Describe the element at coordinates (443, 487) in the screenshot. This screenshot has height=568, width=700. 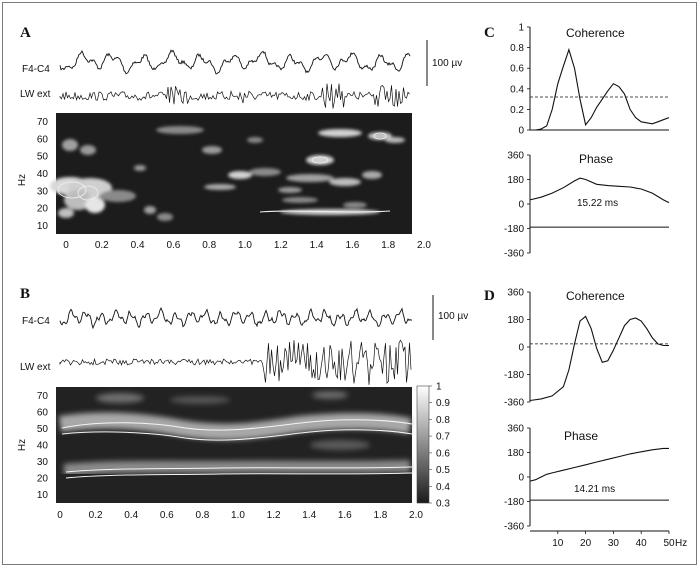
I see `colorbar-tick-label: 0.4` at that location.